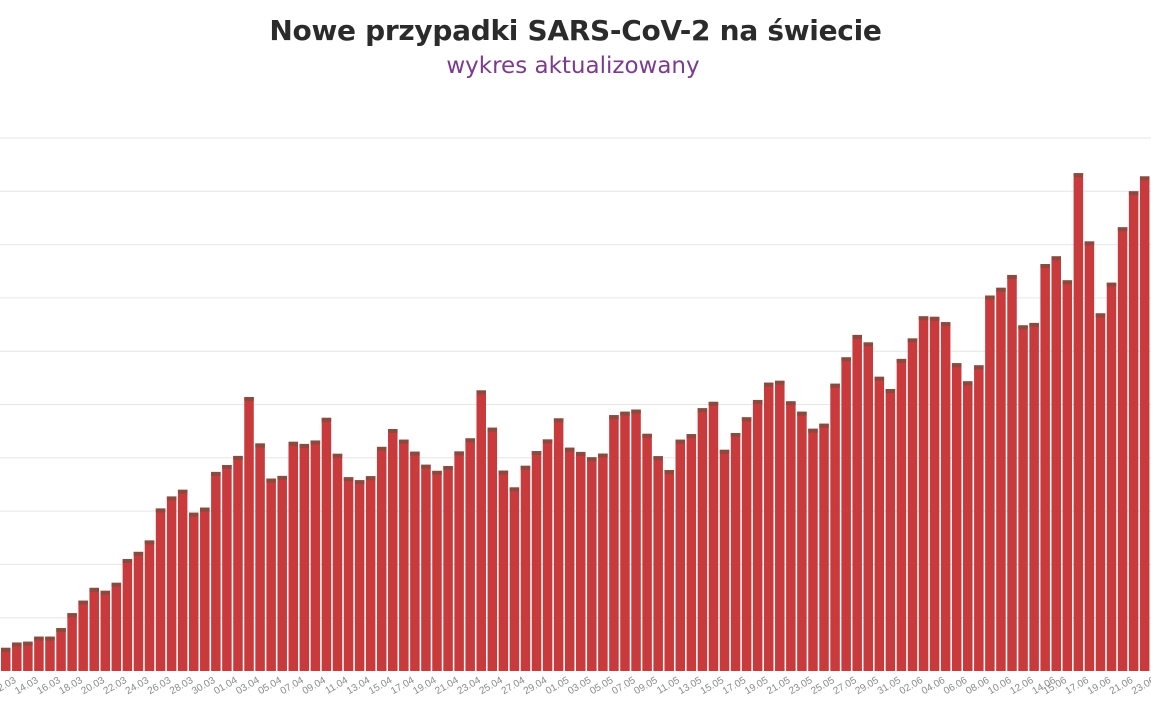  I want to click on bar-23.03, so click(127, 615).